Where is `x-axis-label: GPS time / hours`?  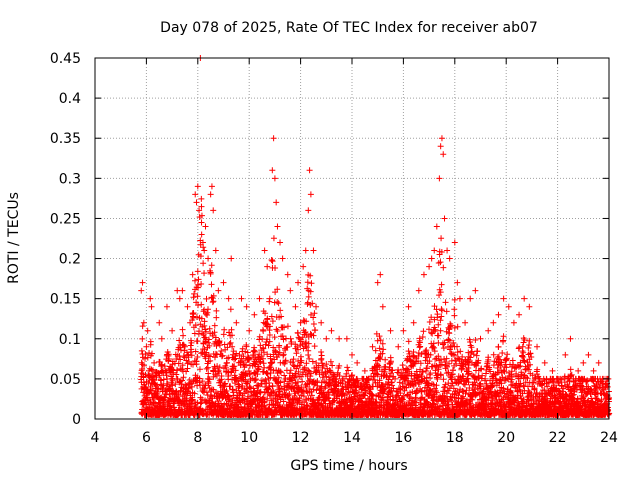 x-axis-label: GPS time / hours is located at coordinates (348, 466).